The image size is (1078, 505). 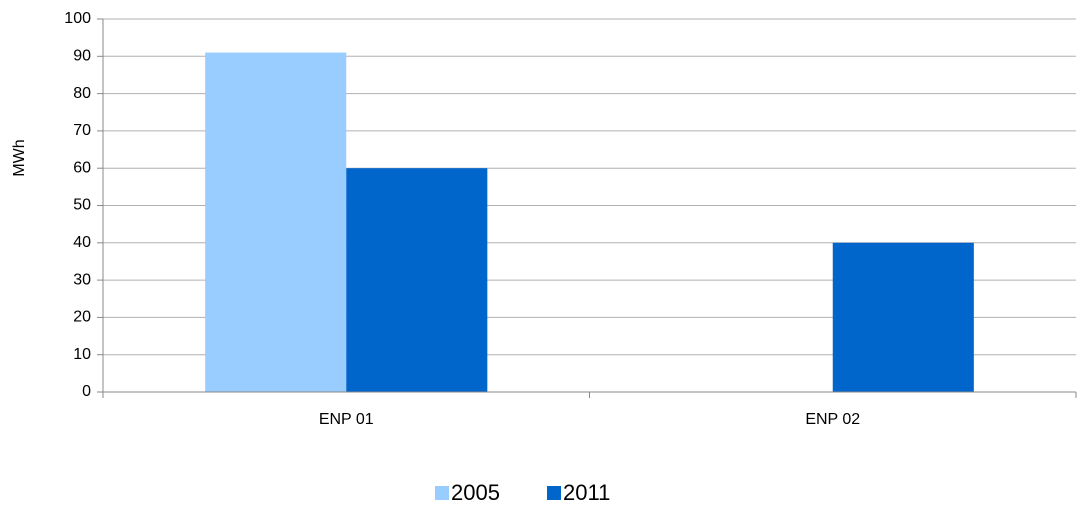 What do you see at coordinates (82, 130) in the screenshot?
I see `y-tick-label: 70` at bounding box center [82, 130].